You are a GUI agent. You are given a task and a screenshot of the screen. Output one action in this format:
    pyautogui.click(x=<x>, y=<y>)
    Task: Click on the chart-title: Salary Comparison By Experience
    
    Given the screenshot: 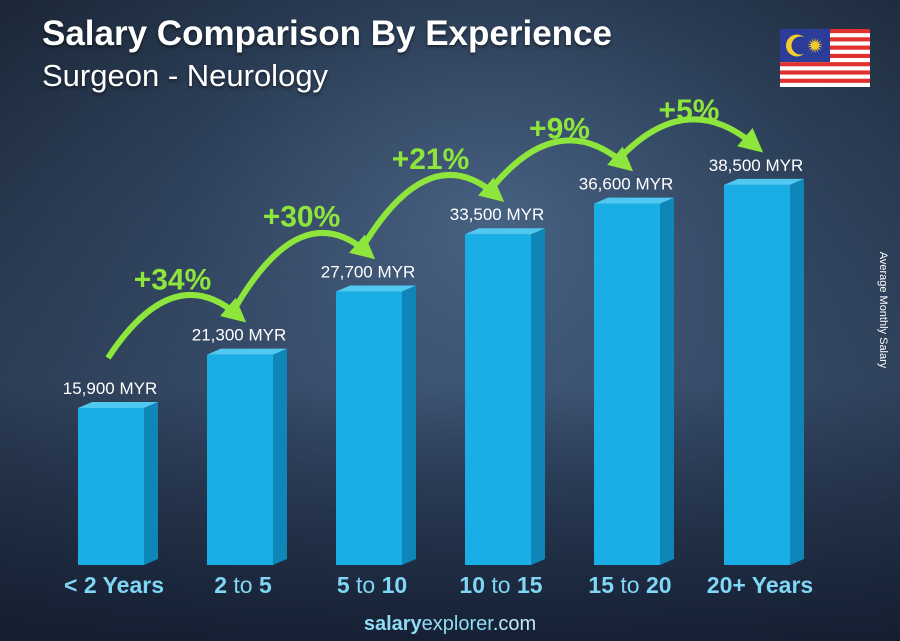 What is the action you would take?
    pyautogui.click(x=327, y=33)
    